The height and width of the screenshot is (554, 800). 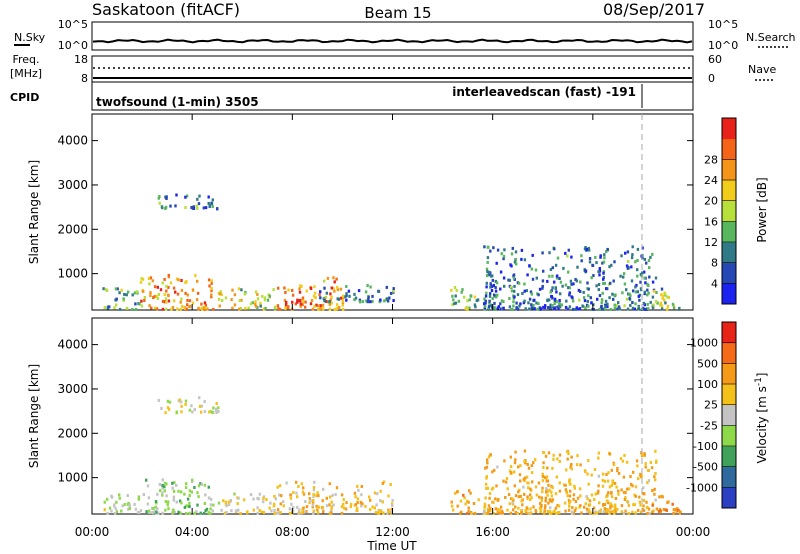 What do you see at coordinates (192, 532) in the screenshot?
I see `time-tick-label: 04:00` at bounding box center [192, 532].